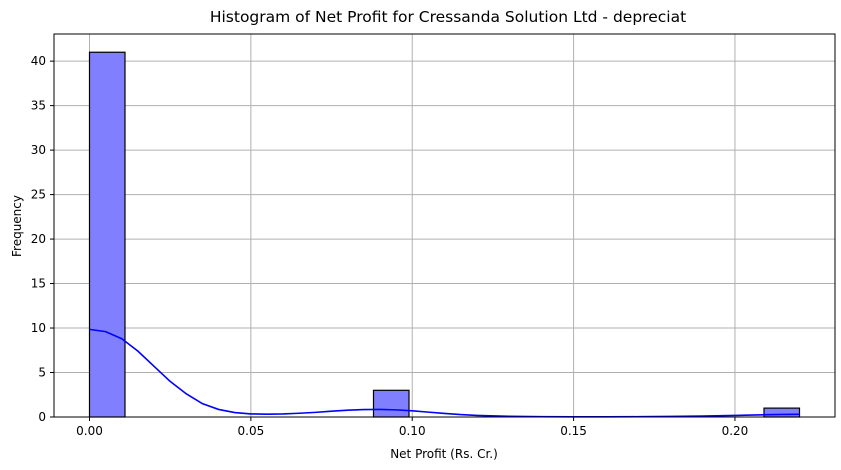  Describe the element at coordinates (17, 226) in the screenshot. I see `y-axis-label: Frequency` at that location.